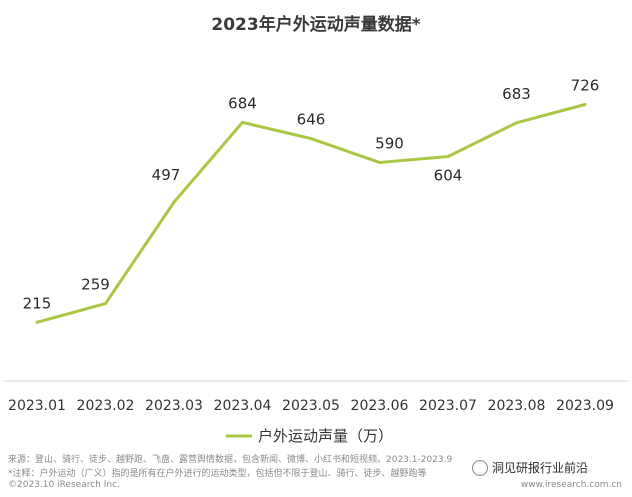  Describe the element at coordinates (448, 406) in the screenshot. I see `x-tick-label: 2023.07` at that location.